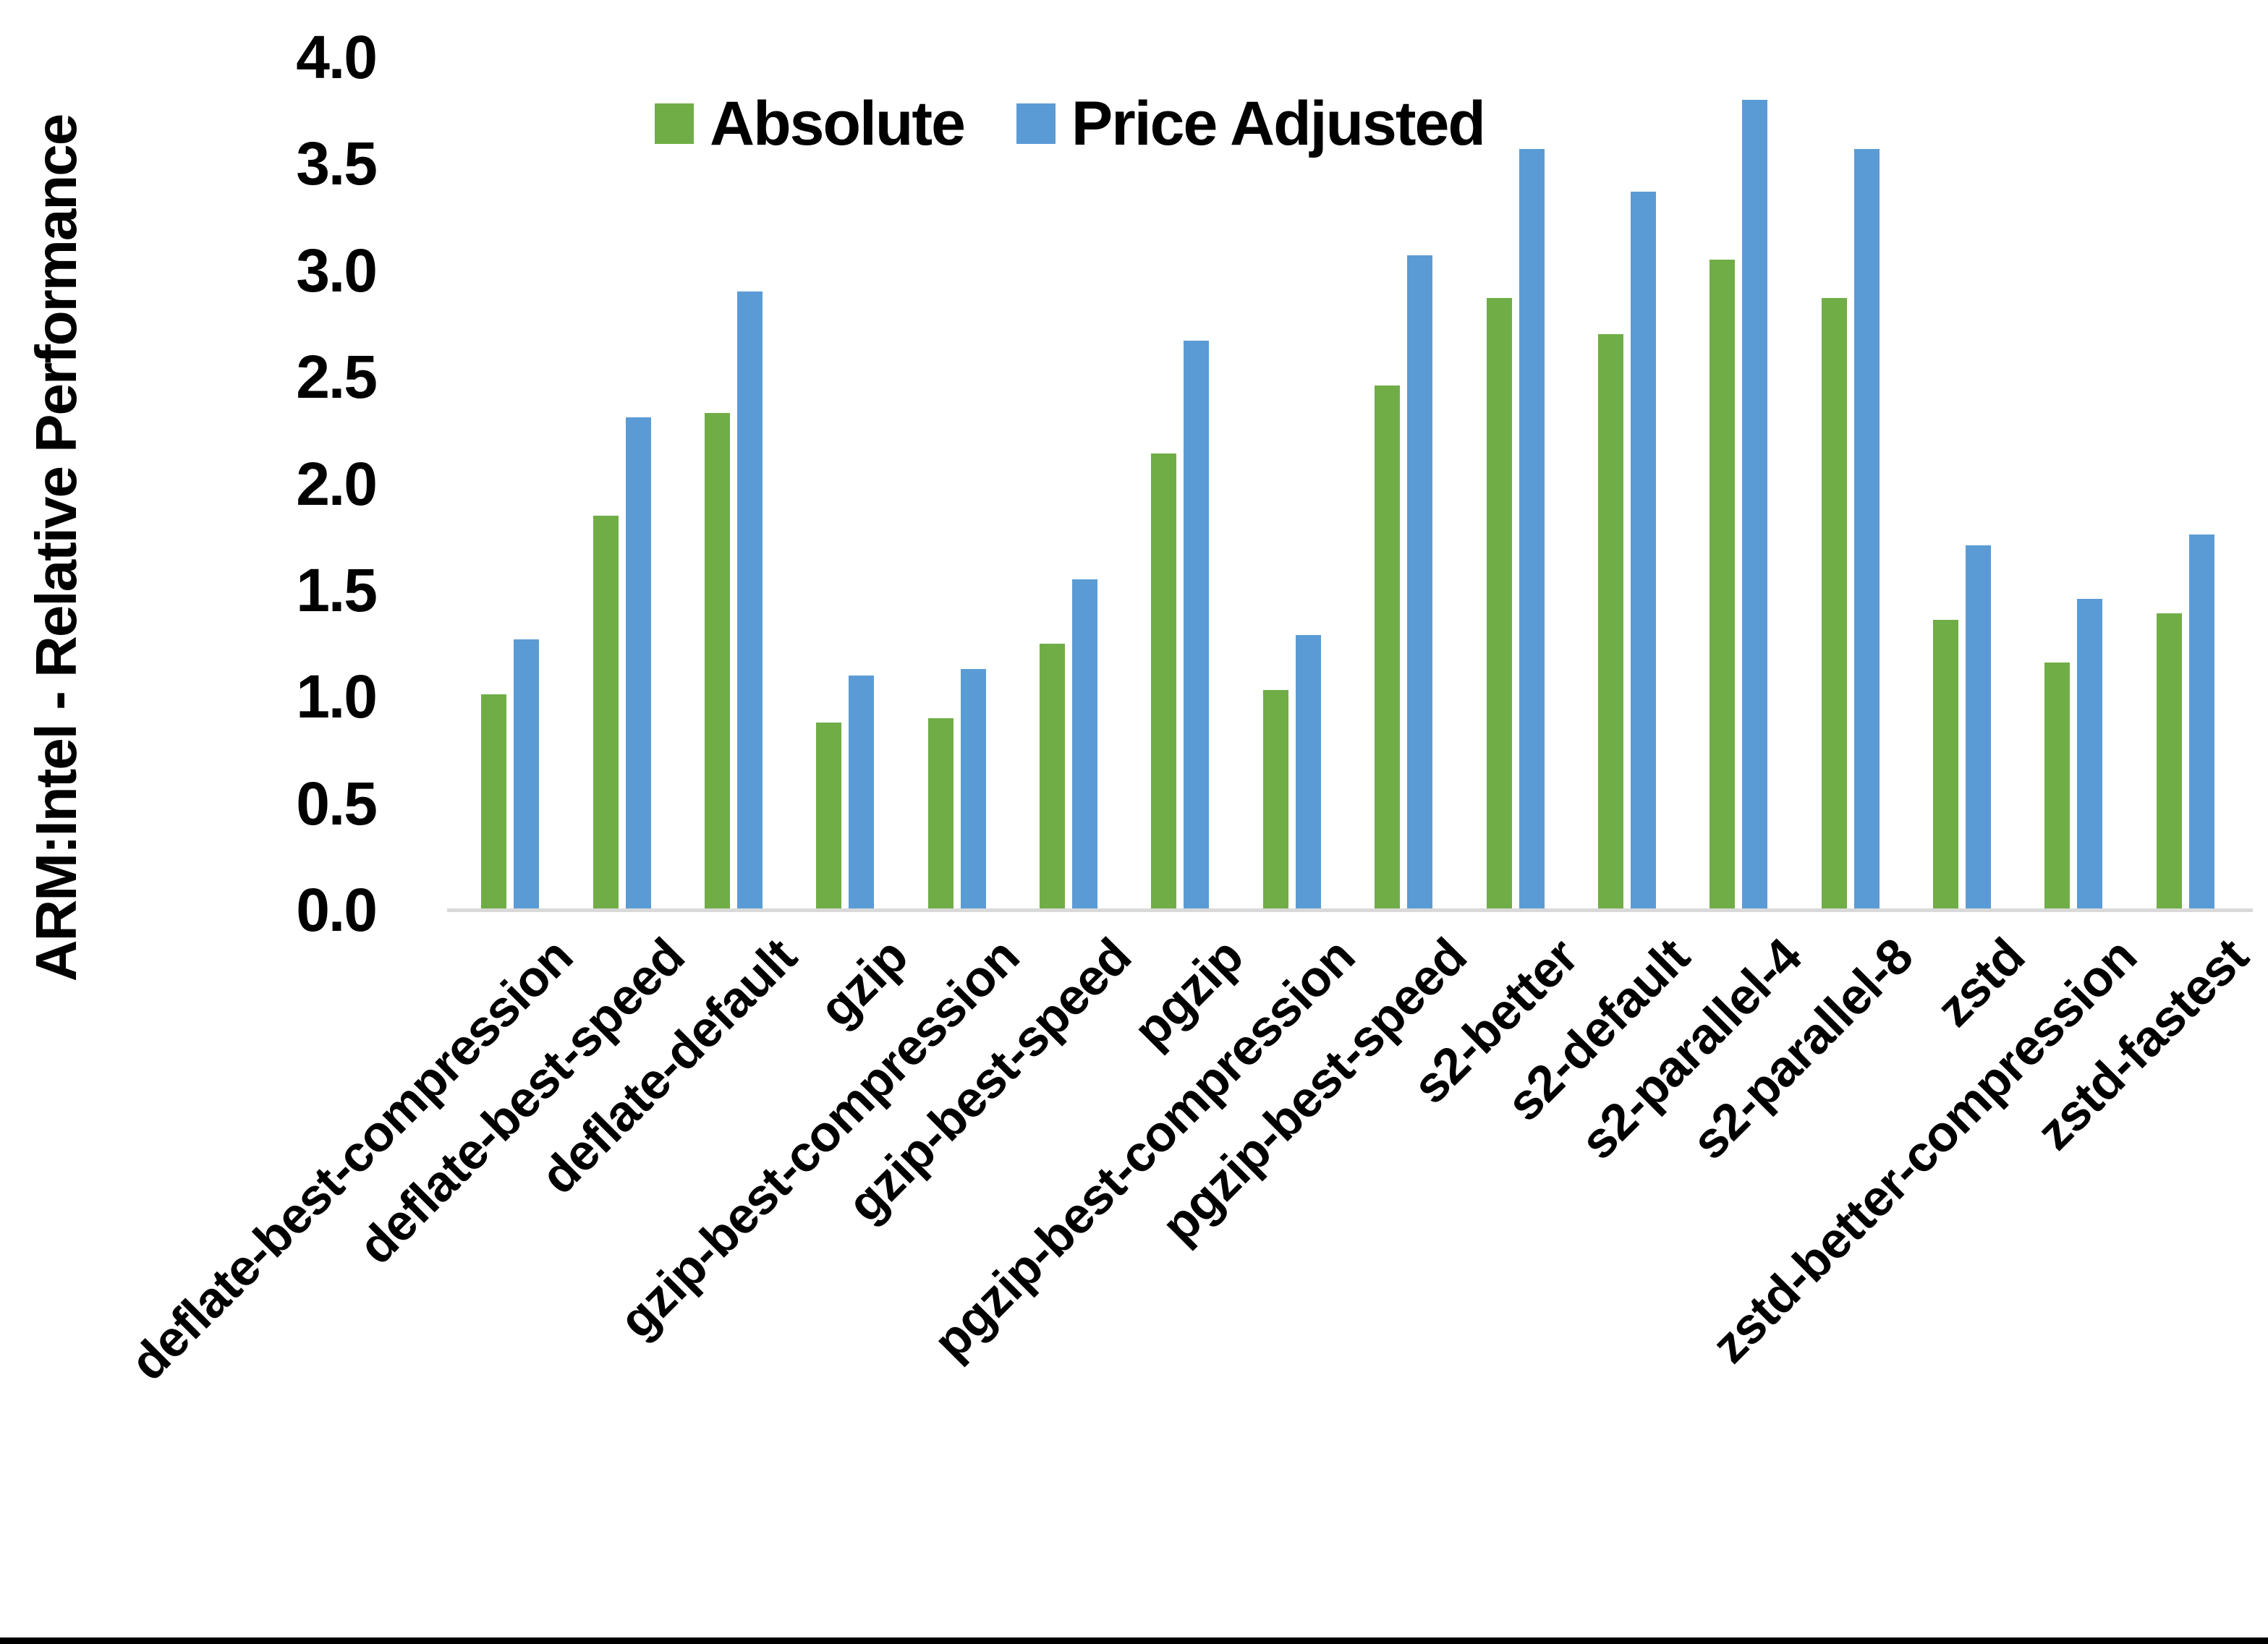 The image size is (2268, 1644). What do you see at coordinates (1350, 910) in the screenshot?
I see `x-axis-line` at bounding box center [1350, 910].